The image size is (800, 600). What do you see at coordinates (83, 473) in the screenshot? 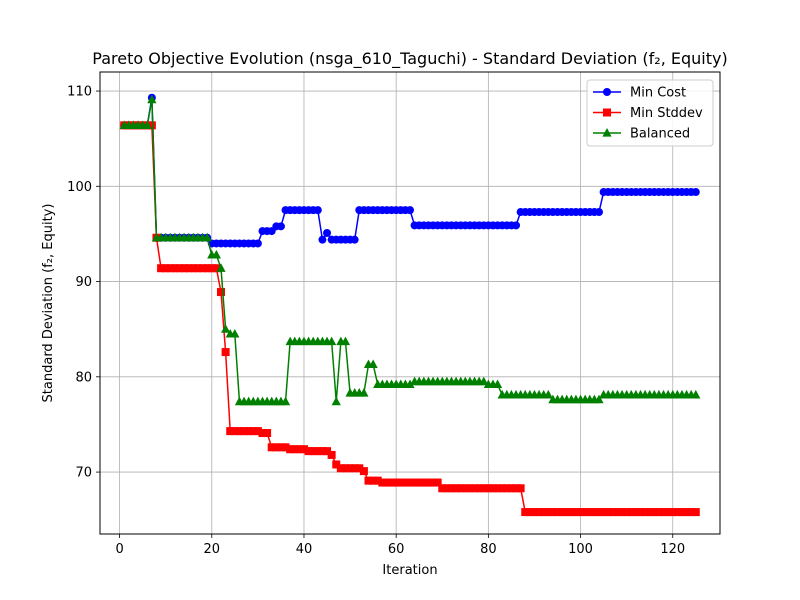
I see `y-tick-label: 70` at bounding box center [83, 473].